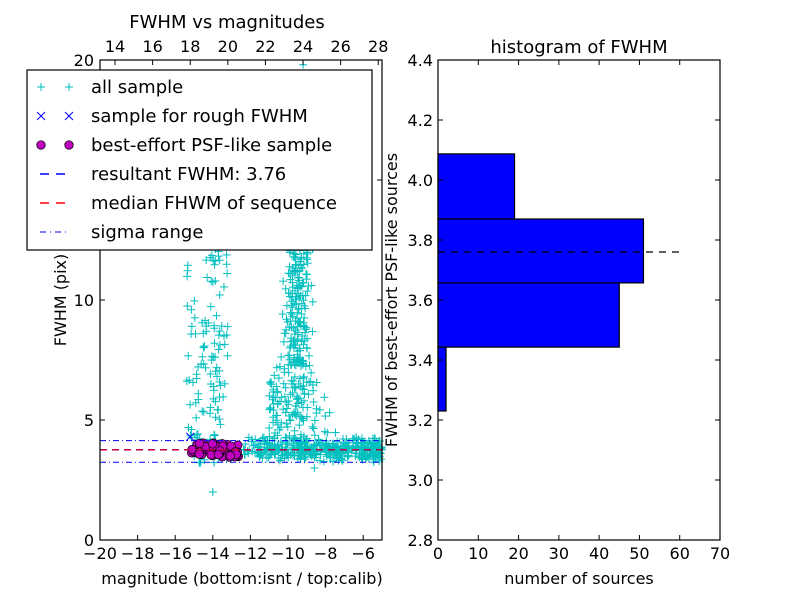 The height and width of the screenshot is (600, 800). I want to click on rough-sample-point, so click(190, 437).